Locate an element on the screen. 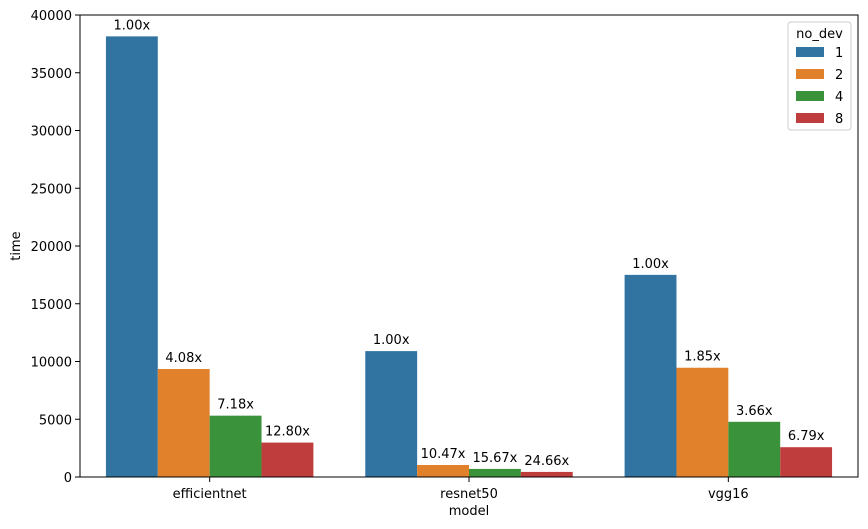  data-label: 24.66x is located at coordinates (546, 461).